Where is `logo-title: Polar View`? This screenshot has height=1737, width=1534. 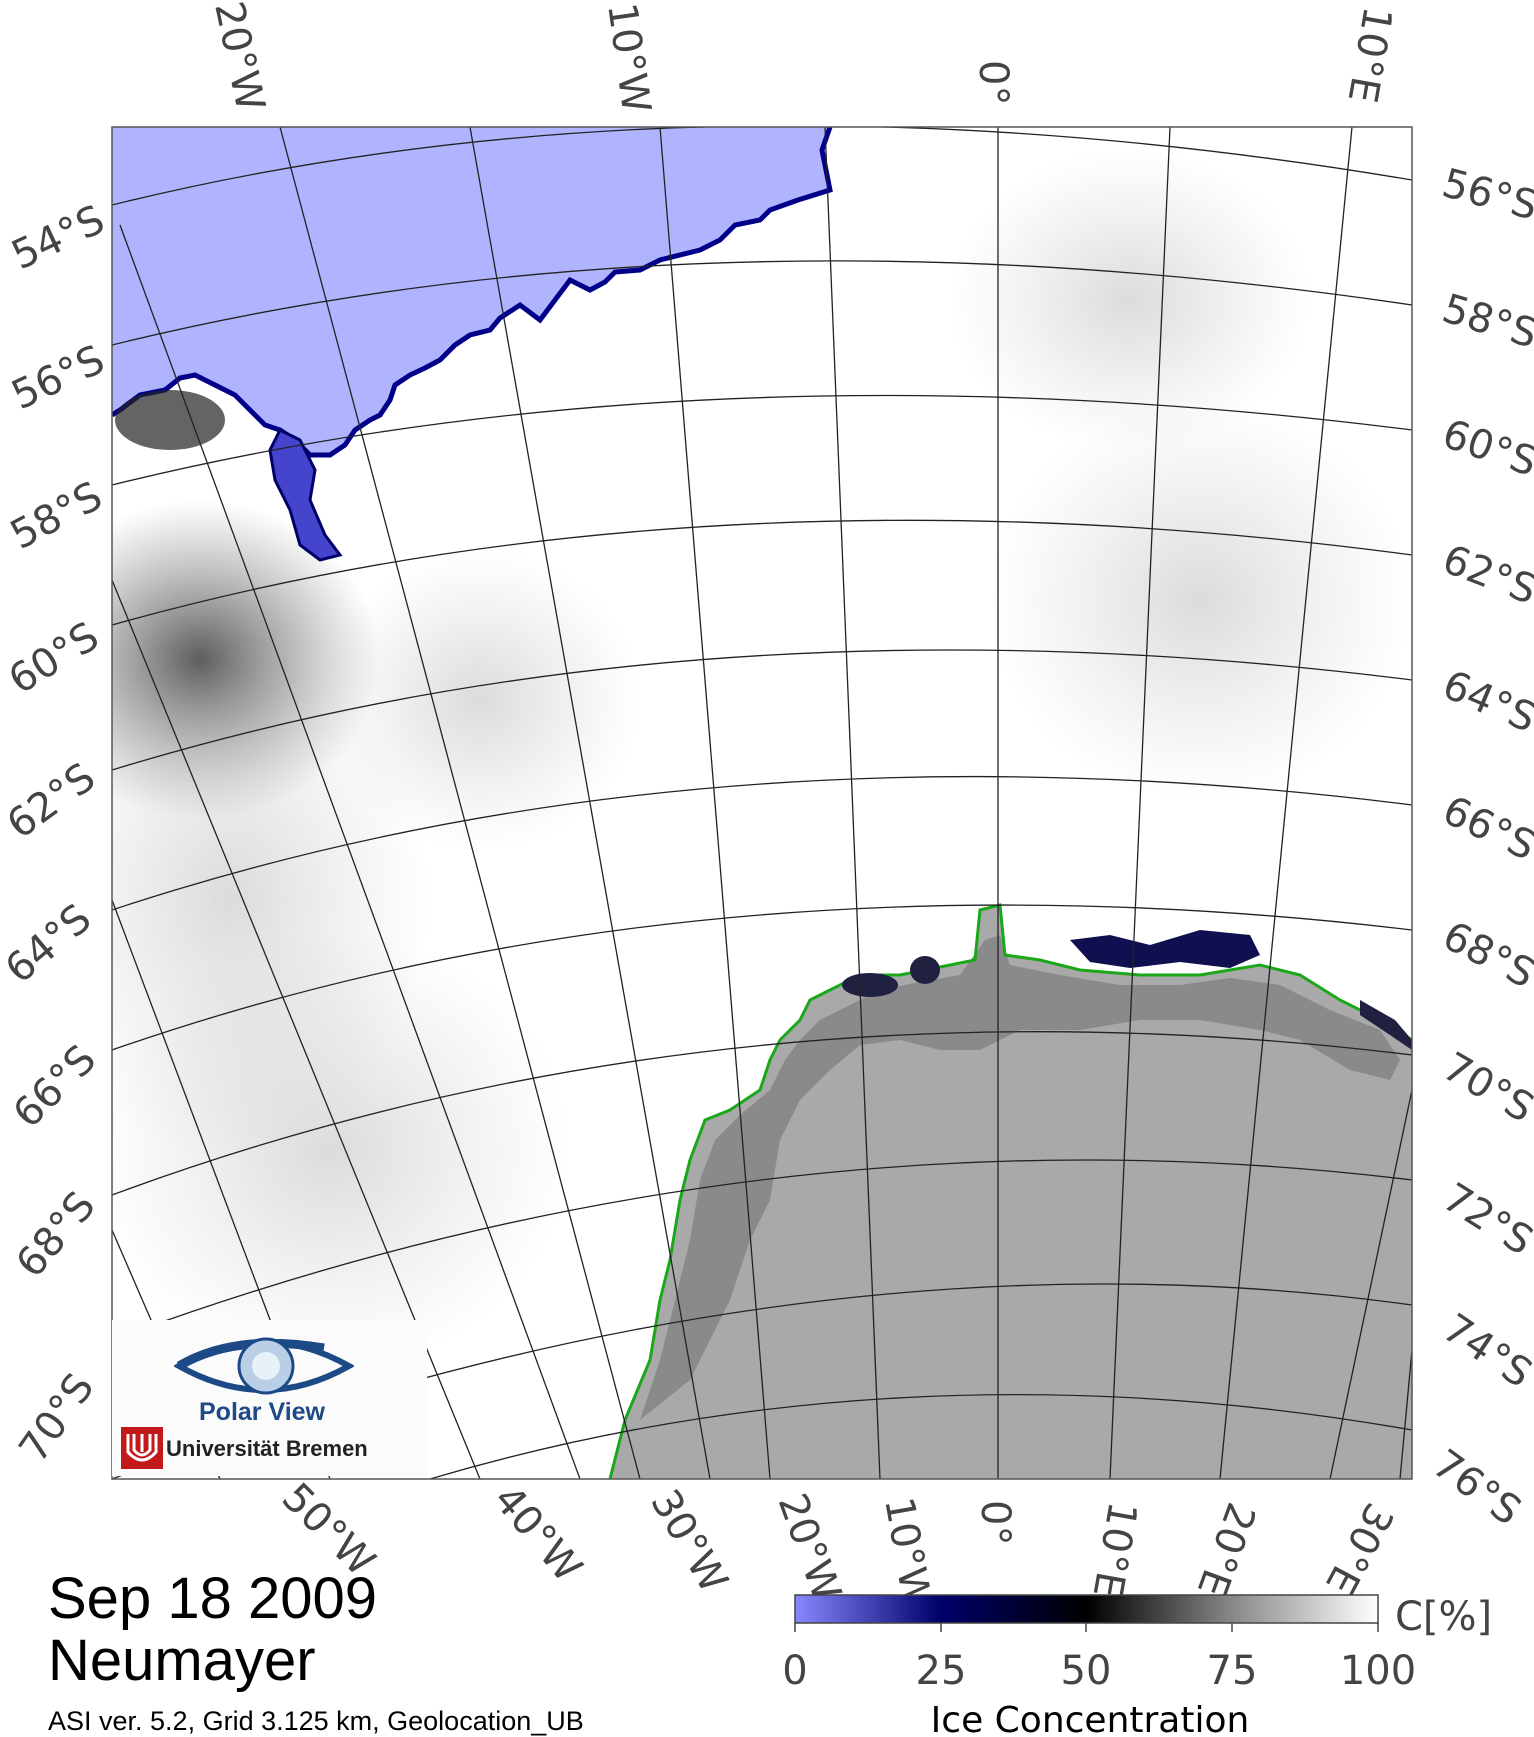
logo-title: Polar View is located at coordinates (262, 1412).